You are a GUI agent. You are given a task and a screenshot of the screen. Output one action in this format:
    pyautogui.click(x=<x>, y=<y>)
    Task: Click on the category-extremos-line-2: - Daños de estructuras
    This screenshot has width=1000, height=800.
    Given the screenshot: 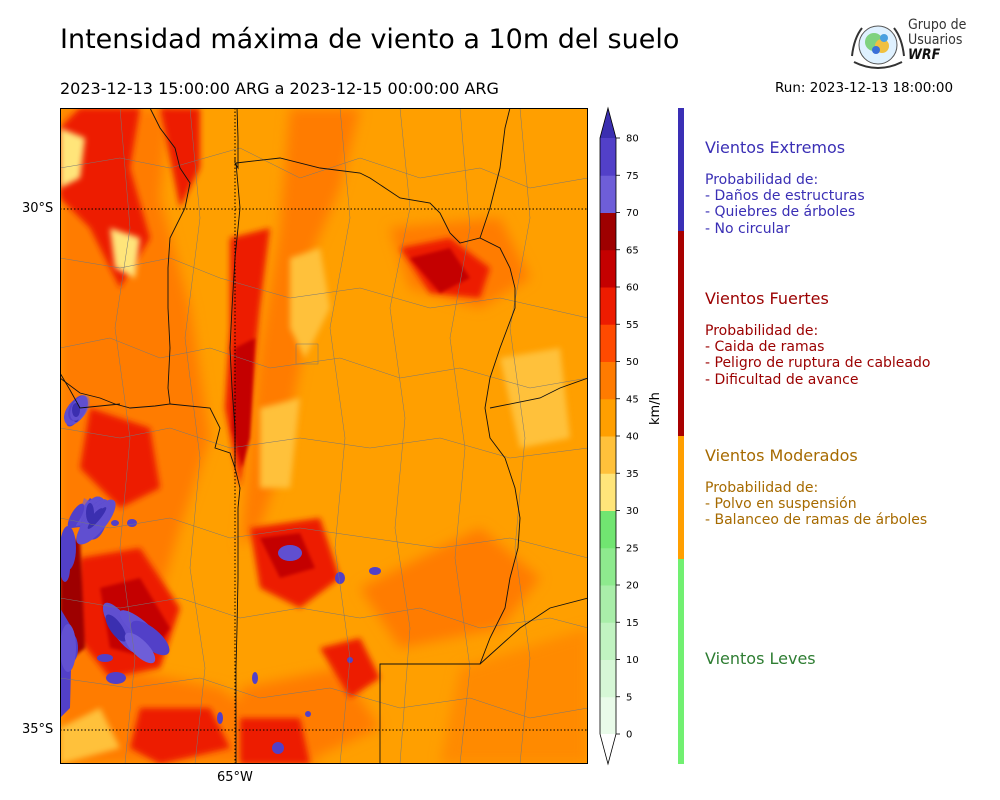 What is the action you would take?
    pyautogui.click(x=785, y=196)
    